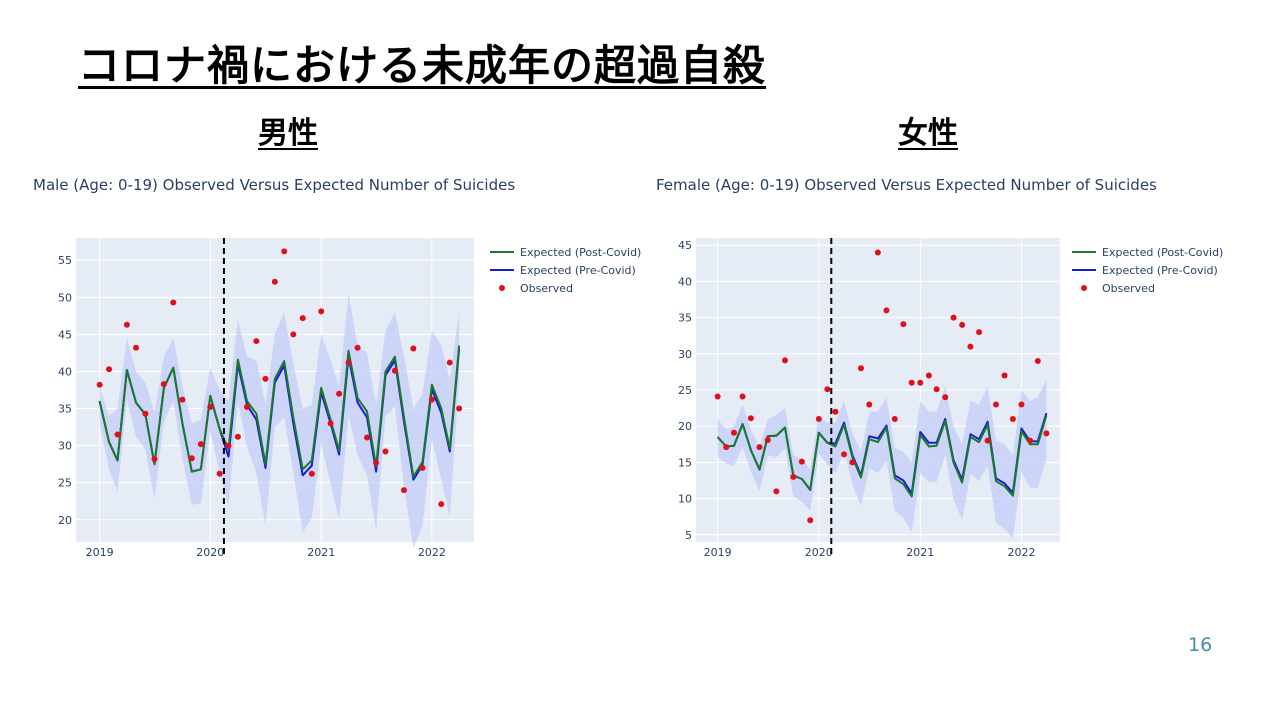 The image size is (1280, 720). Describe the element at coordinates (819, 552) in the screenshot. I see `female-x-tick-label: 2020` at that location.